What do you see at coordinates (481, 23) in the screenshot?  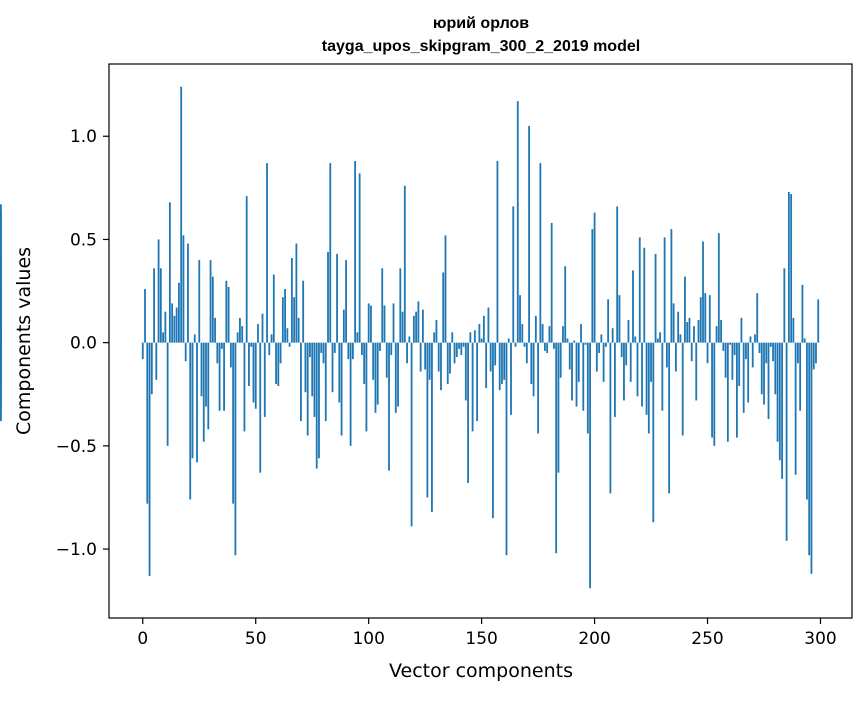 I see `chart-title-line1: юрий орлов` at bounding box center [481, 23].